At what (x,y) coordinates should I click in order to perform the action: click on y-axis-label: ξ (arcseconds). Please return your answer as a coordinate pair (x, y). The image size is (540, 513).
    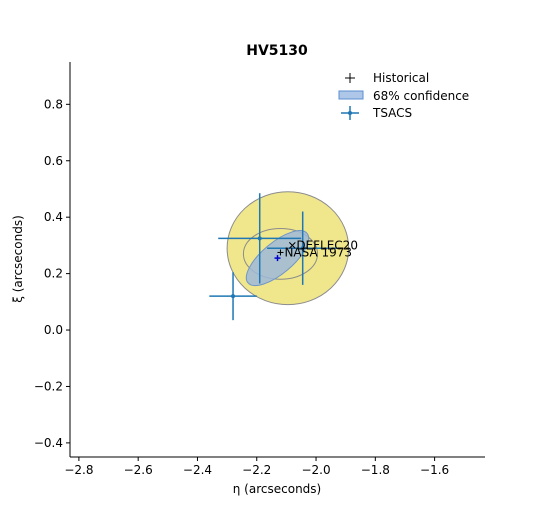
    Looking at the image, I should click on (18, 259).